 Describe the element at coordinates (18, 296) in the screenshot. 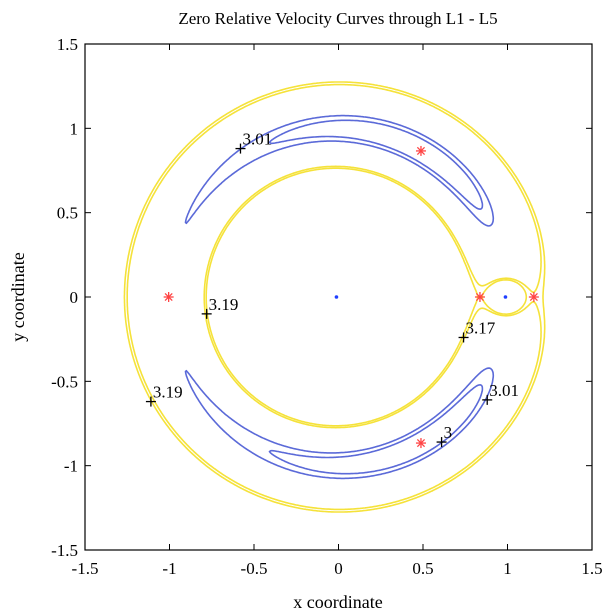

I see `y-axis-label: y coordinate` at that location.